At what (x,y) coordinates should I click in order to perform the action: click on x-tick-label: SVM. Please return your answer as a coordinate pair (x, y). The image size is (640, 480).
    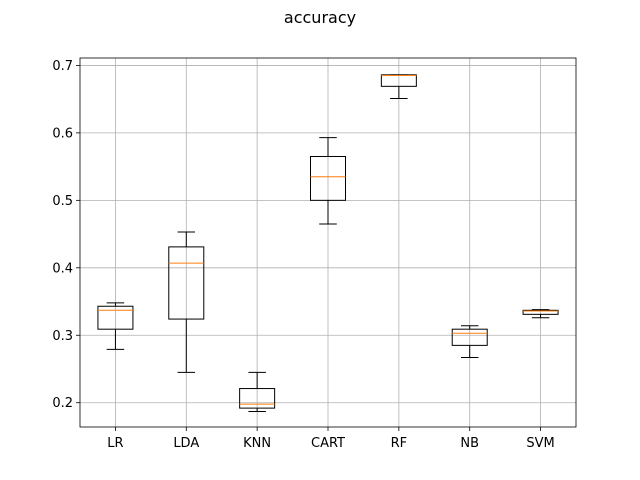
    Looking at the image, I should click on (540, 443).